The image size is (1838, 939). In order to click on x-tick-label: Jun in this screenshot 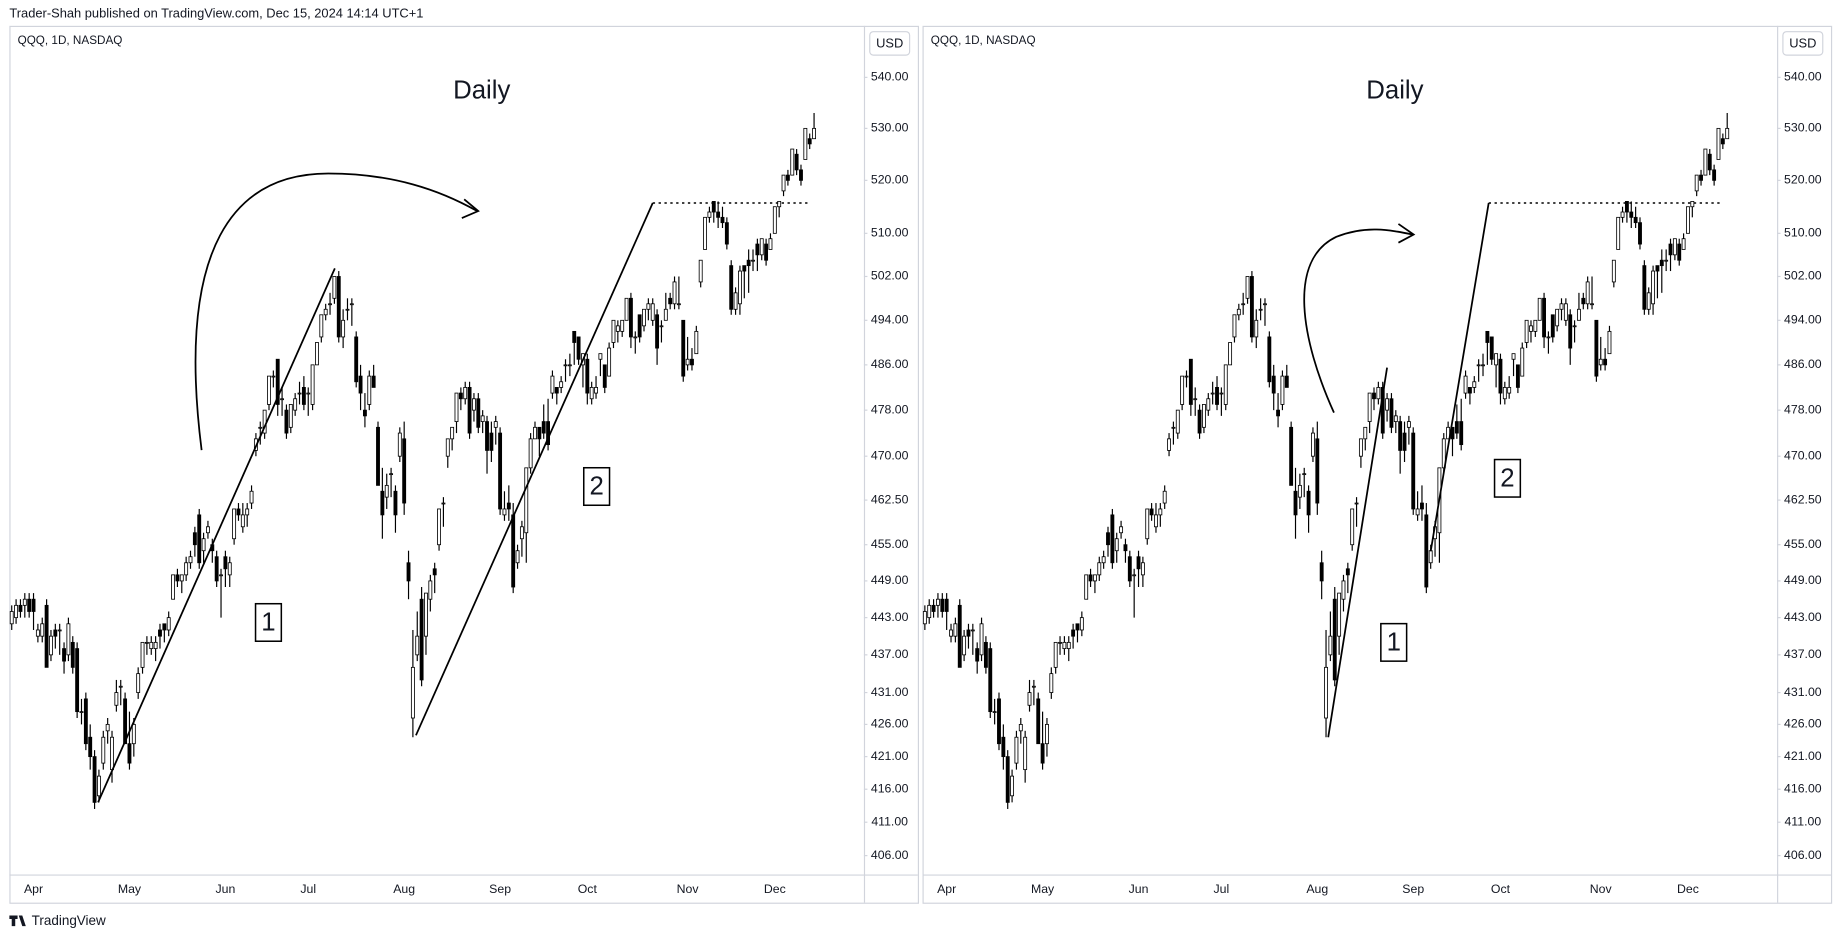, I will do `click(1139, 889)`.